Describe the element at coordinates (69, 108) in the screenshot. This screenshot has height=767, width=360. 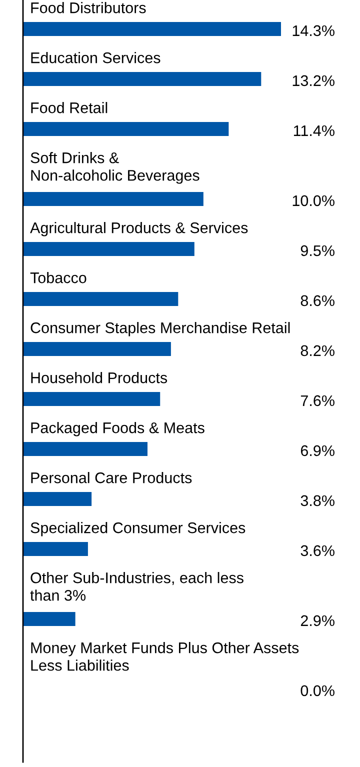
I see `y-tick-label: Food Retail` at that location.